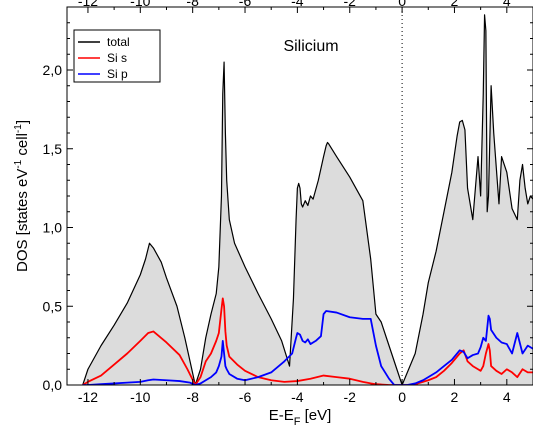 This screenshot has height=430, width=533. I want to click on x-tick-label-top: 0, so click(402, 4).